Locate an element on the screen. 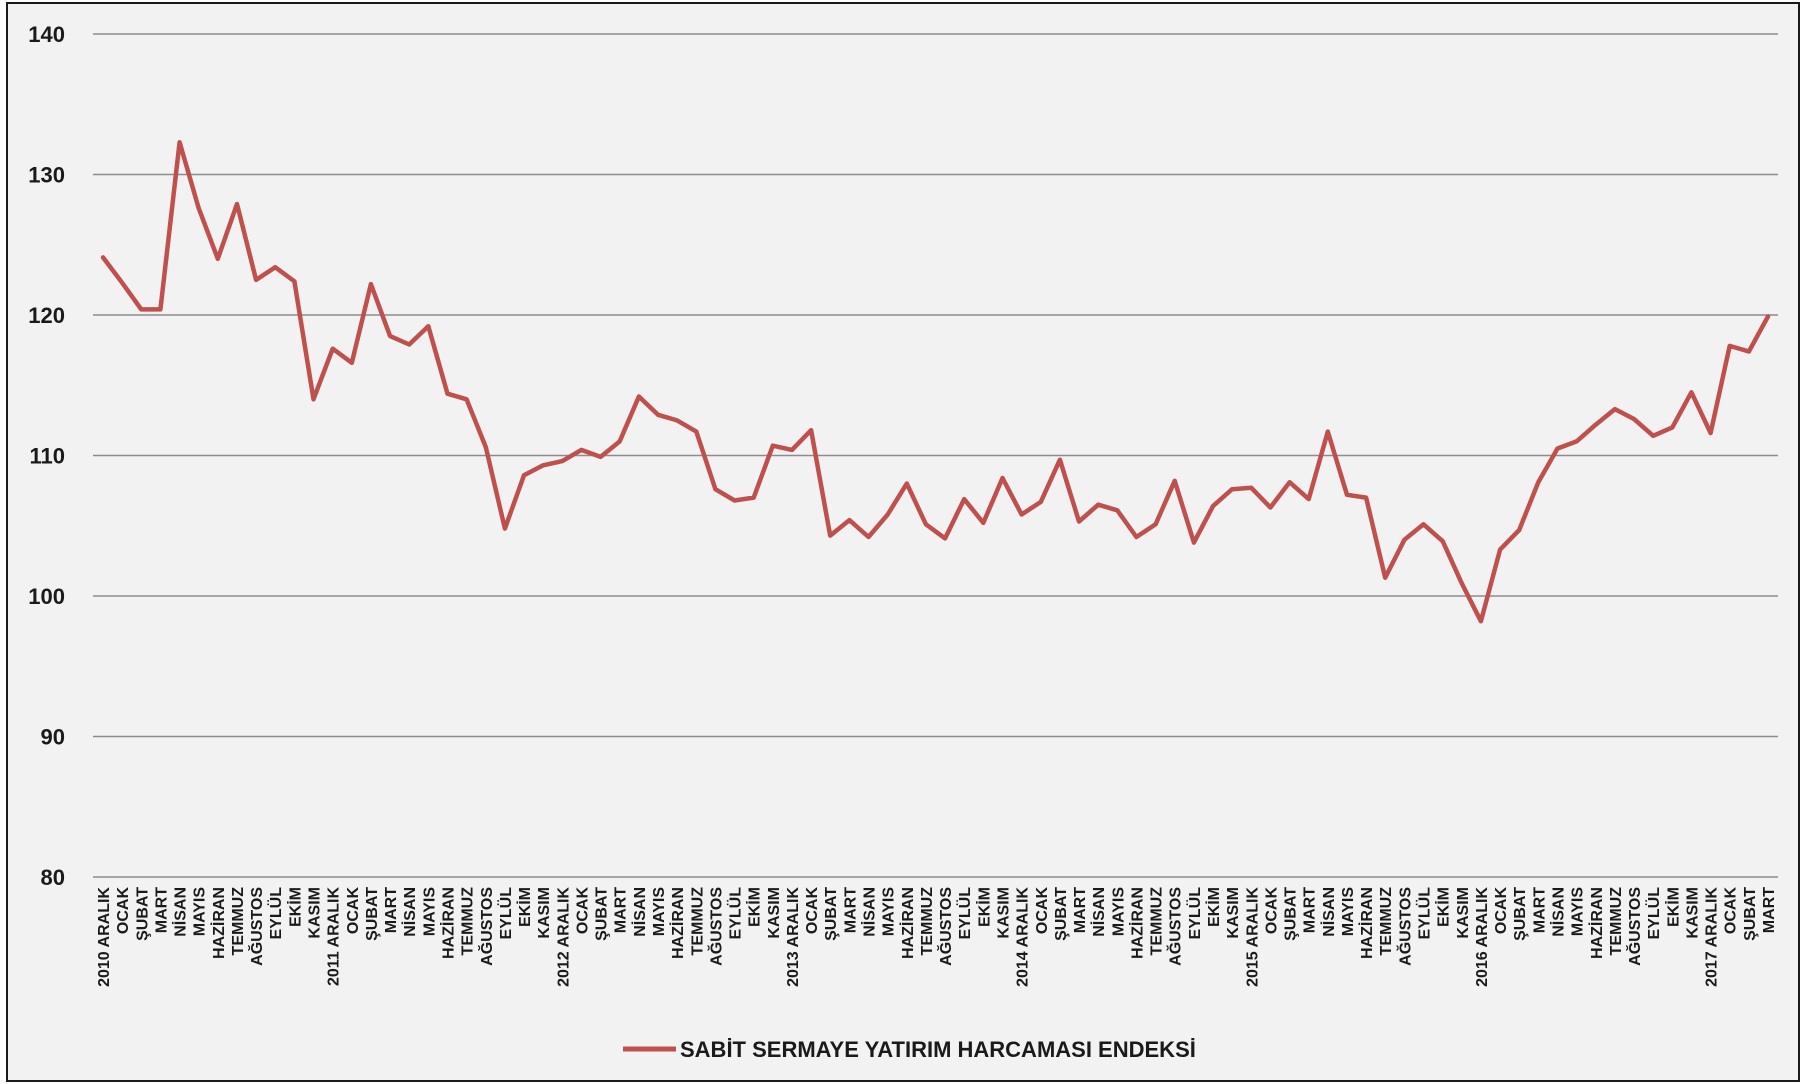 The width and height of the screenshot is (1810, 1084). x-tick-label: 2013 ARALIK is located at coordinates (793, 937).